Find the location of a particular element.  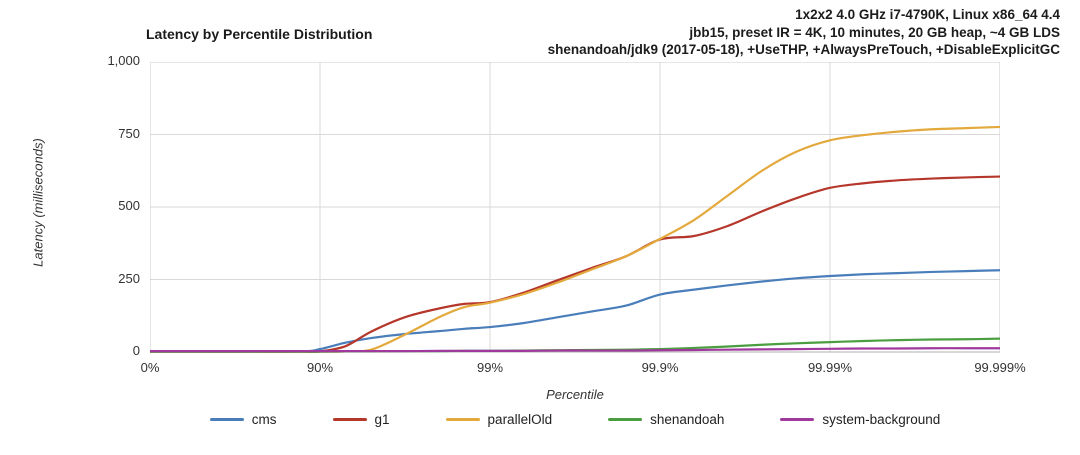

legend-item-system-background: system-background is located at coordinates (860, 419).